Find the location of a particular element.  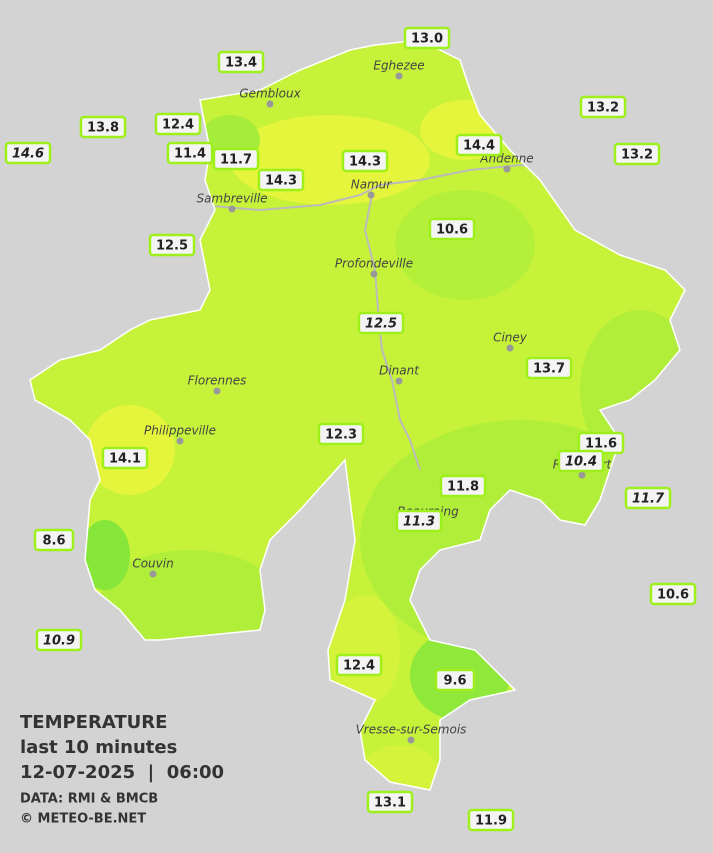

station-value: 13.0 is located at coordinates (427, 39).